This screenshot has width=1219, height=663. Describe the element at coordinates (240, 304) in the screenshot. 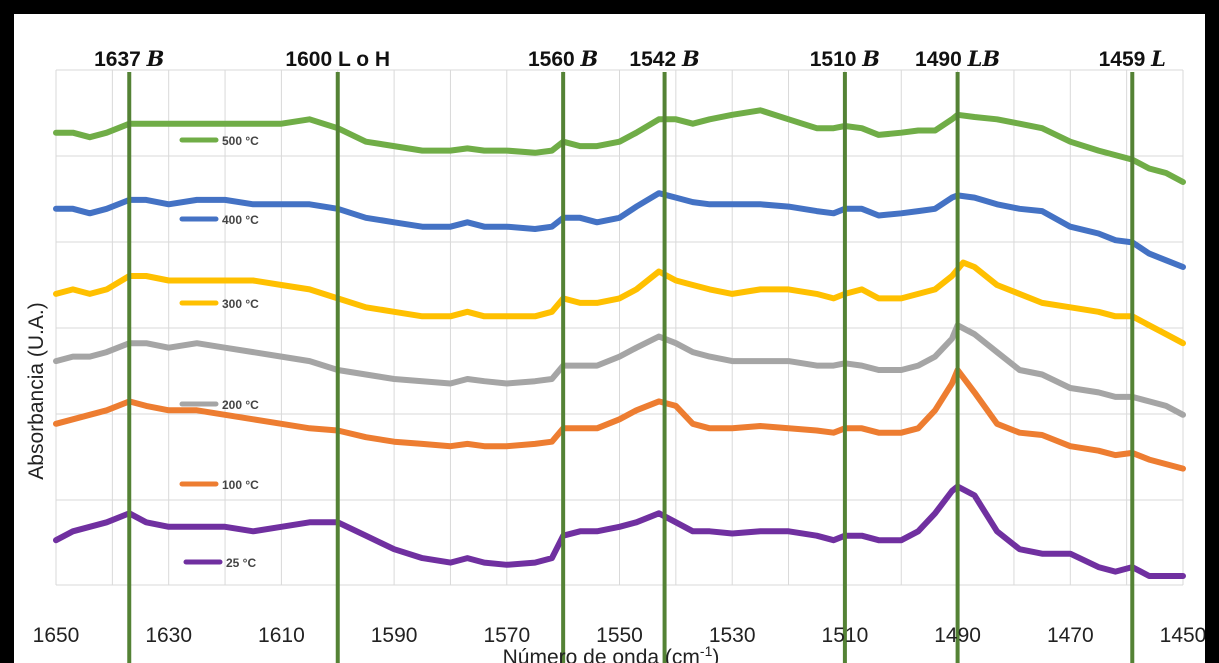

I see `legend-label: 300 °C` at that location.